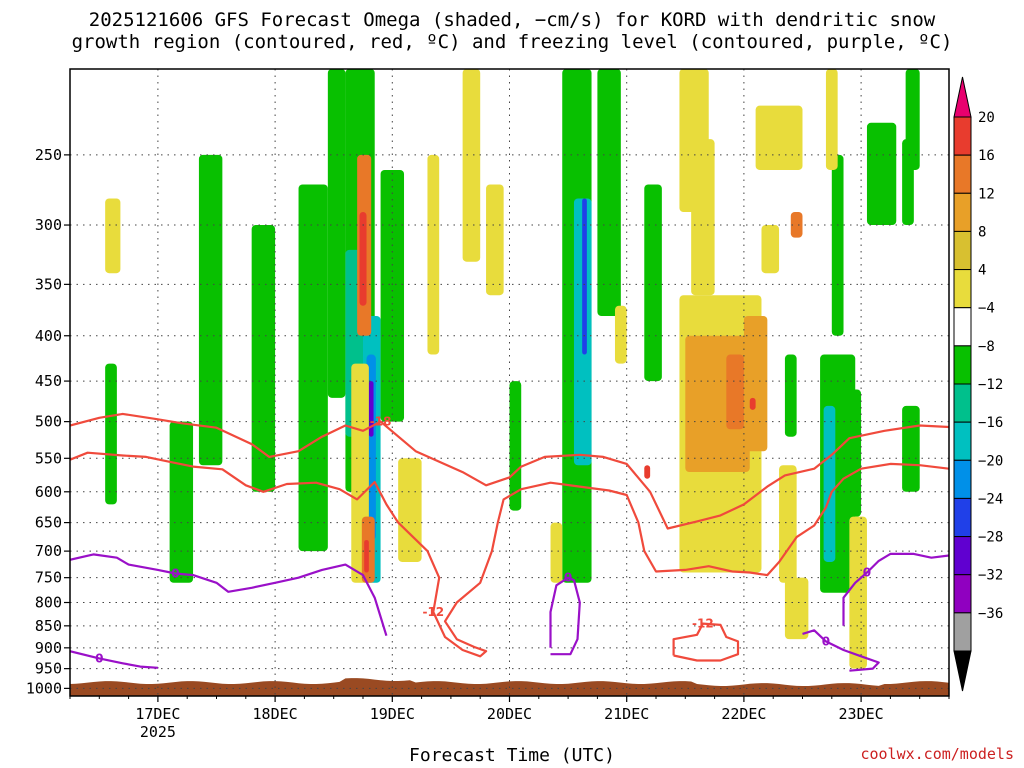  I want to click on x-tick-label: 20DEC, so click(509, 714).